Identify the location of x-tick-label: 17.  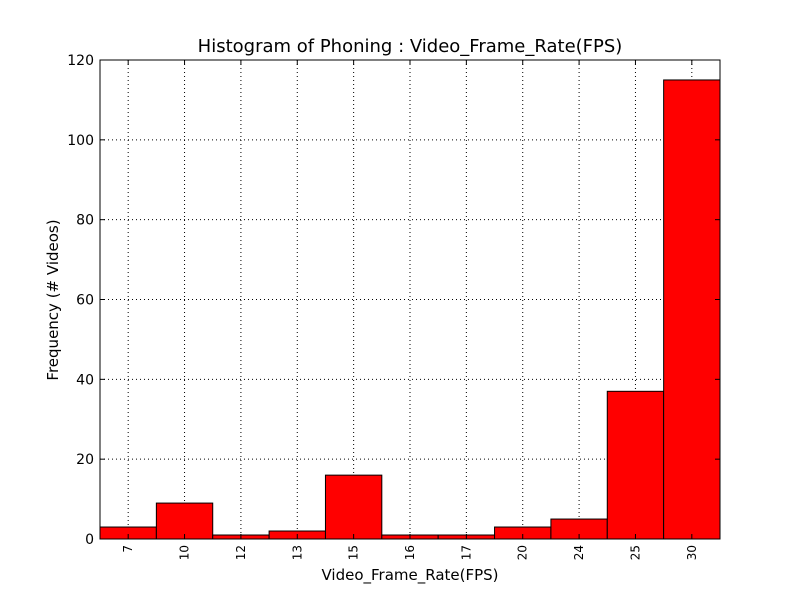
(466, 552).